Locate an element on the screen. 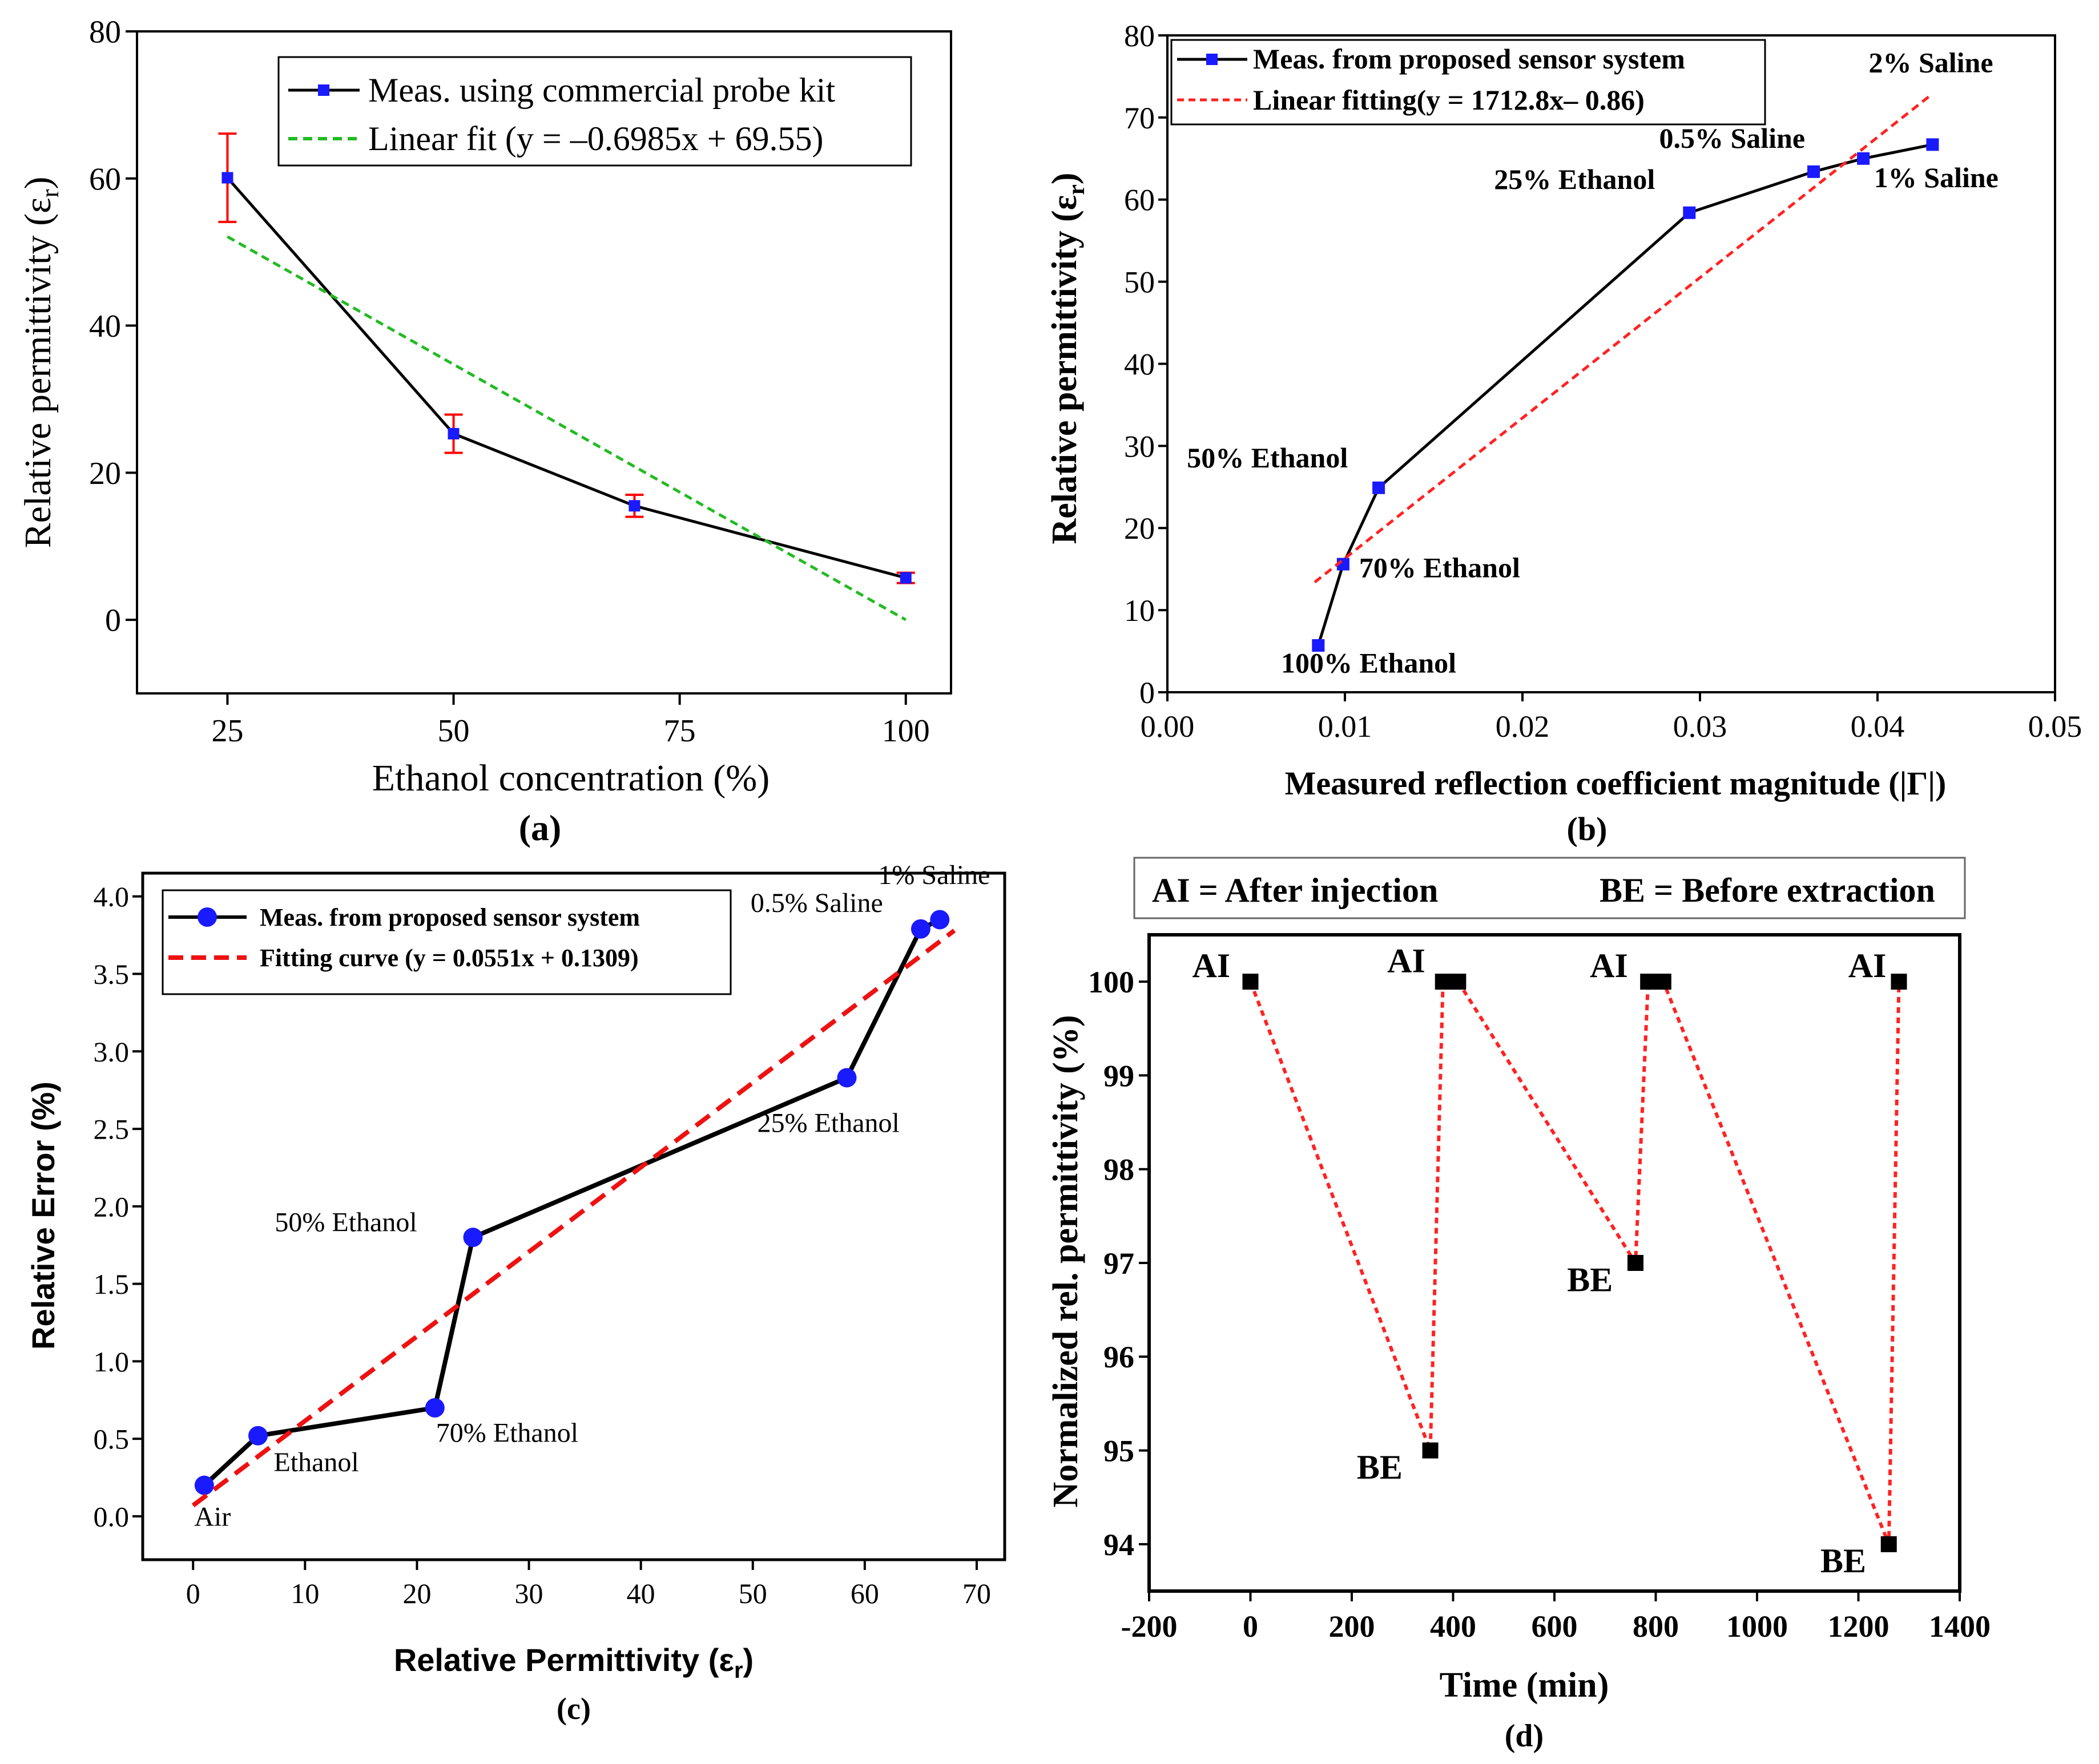 The width and height of the screenshot is (2099, 1764). b-legend-box is located at coordinates (1468, 82).